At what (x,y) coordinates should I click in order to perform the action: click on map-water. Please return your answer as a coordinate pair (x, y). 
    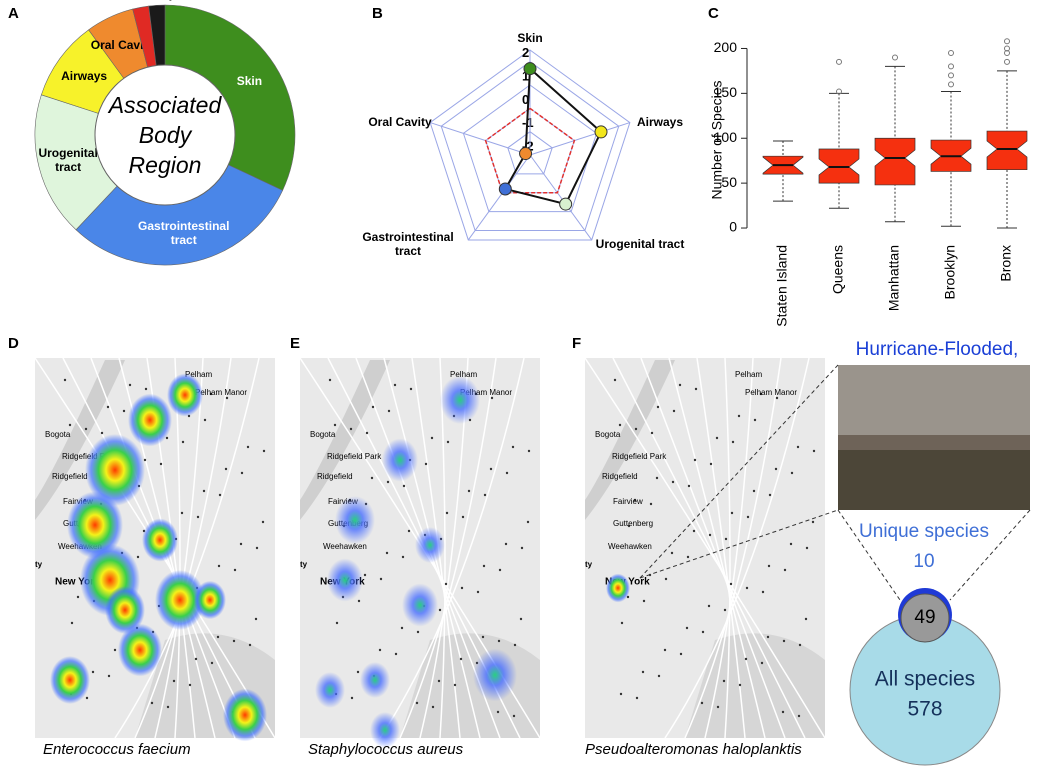
    Looking at the image, I should click on (80, 440).